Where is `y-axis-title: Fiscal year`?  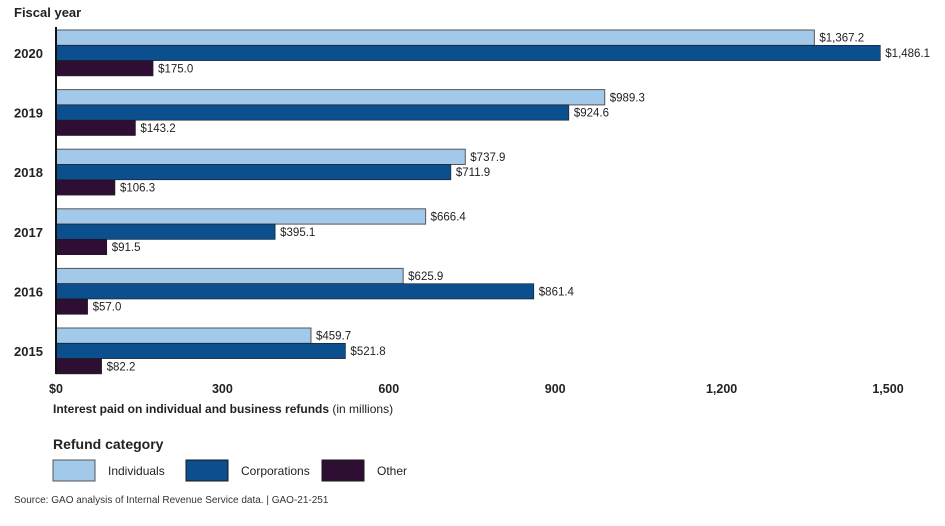
y-axis-title: Fiscal year is located at coordinates (47, 12).